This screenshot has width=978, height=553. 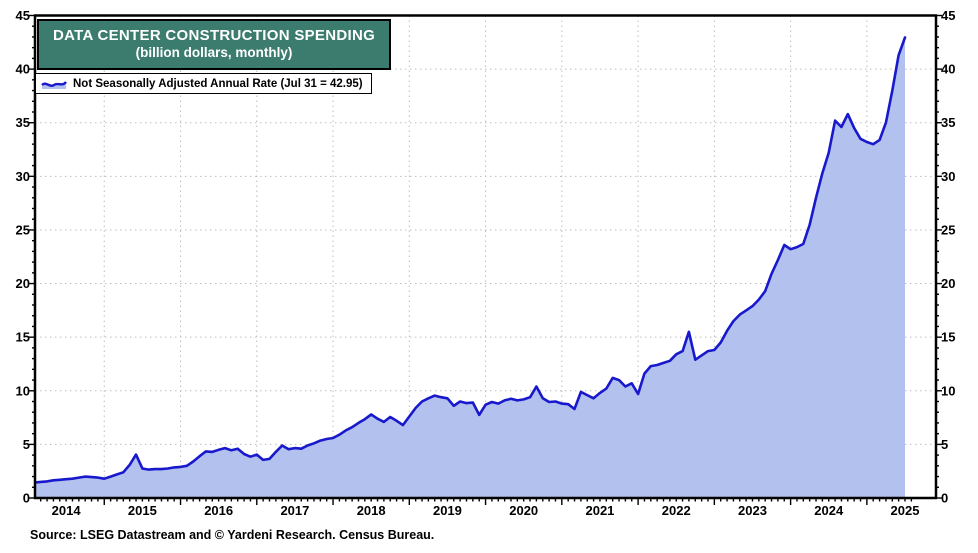 What do you see at coordinates (214, 53) in the screenshot?
I see `chart-subtitle: (billion dollars, monthly)` at bounding box center [214, 53].